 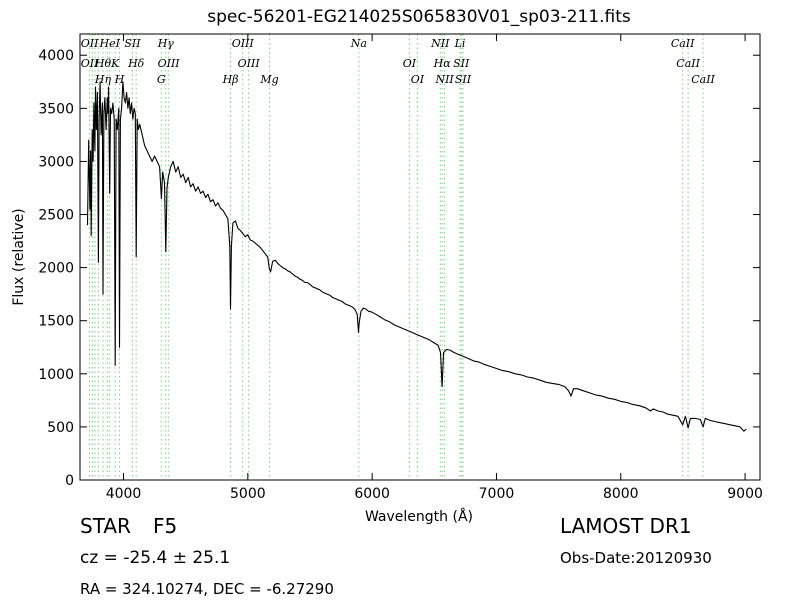 What do you see at coordinates (372, 494) in the screenshot?
I see `x-tick-label: 6000` at bounding box center [372, 494].